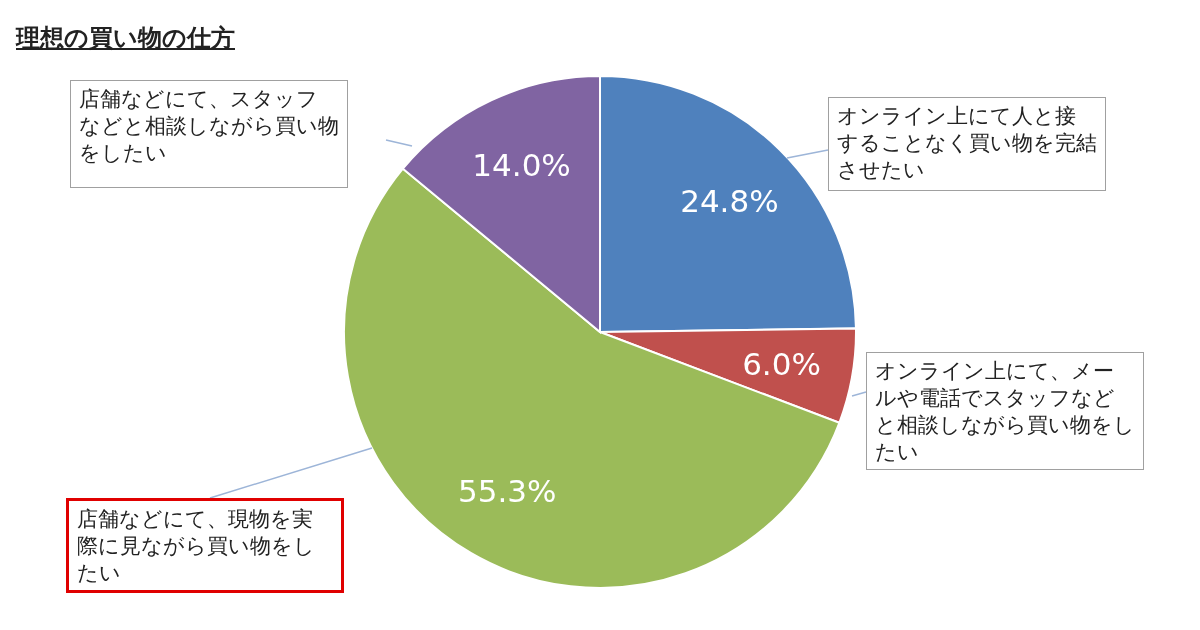 This screenshot has height=630, width=1200. I want to click on slice-label: 店舗などにて、スタッフなどと相談しながら買い物をしたい, so click(209, 134).